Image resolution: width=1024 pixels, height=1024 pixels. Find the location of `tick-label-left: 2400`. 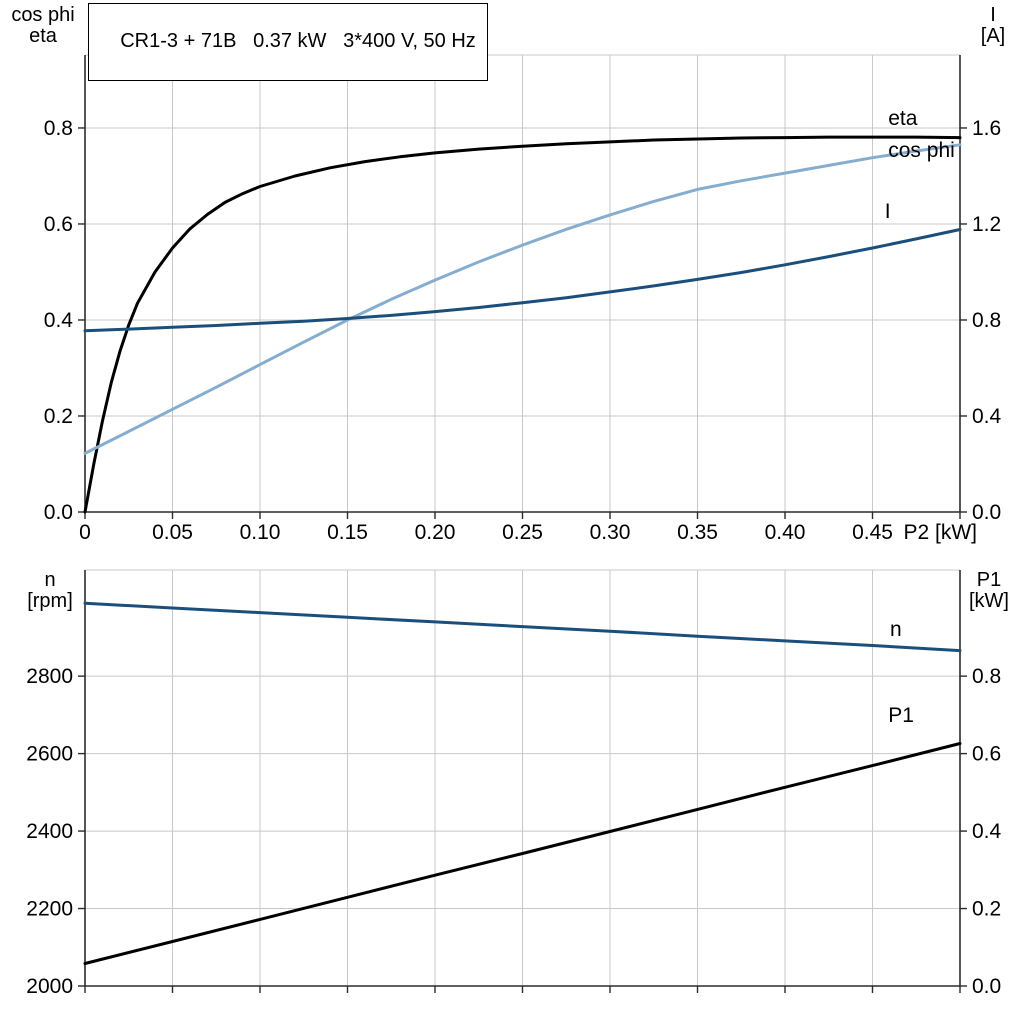

tick-label-left: 2400 is located at coordinates (49, 831).